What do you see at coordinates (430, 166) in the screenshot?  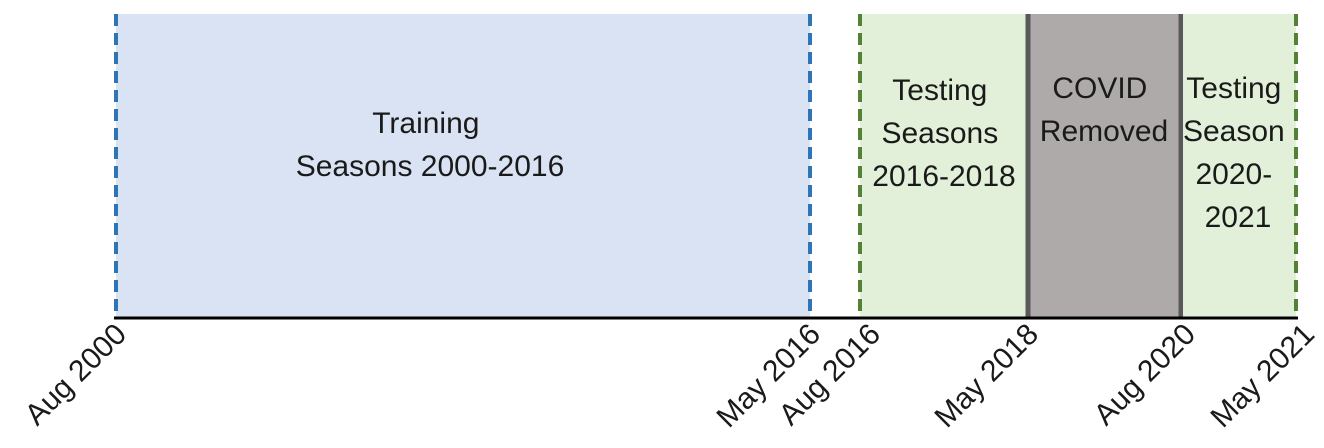 I see `training-label-line-2: Seasons 2000-2016` at bounding box center [430, 166].